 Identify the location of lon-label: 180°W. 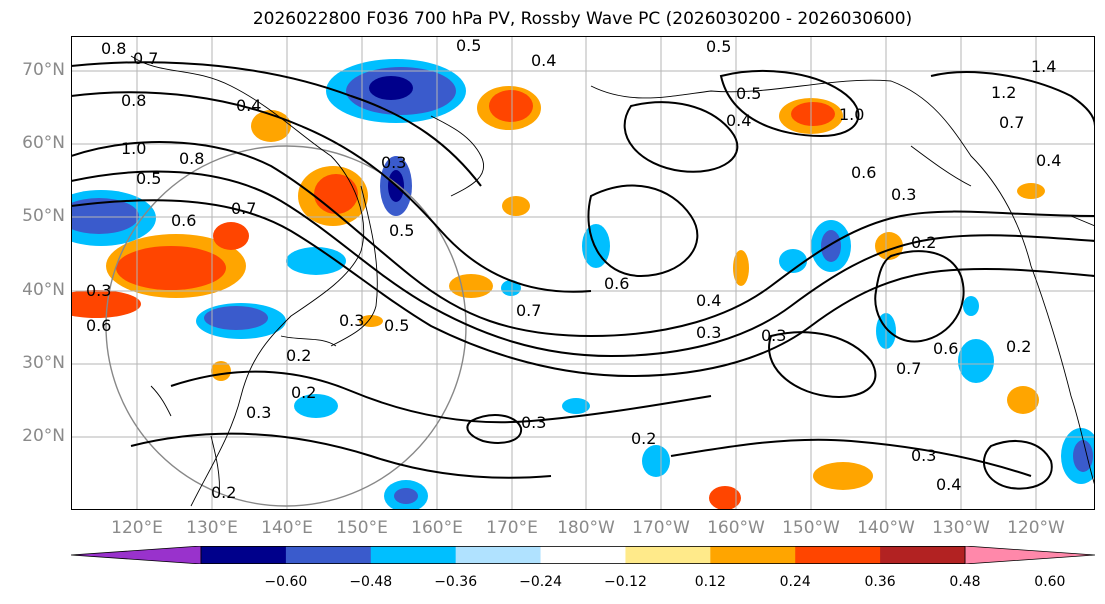
(586, 528).